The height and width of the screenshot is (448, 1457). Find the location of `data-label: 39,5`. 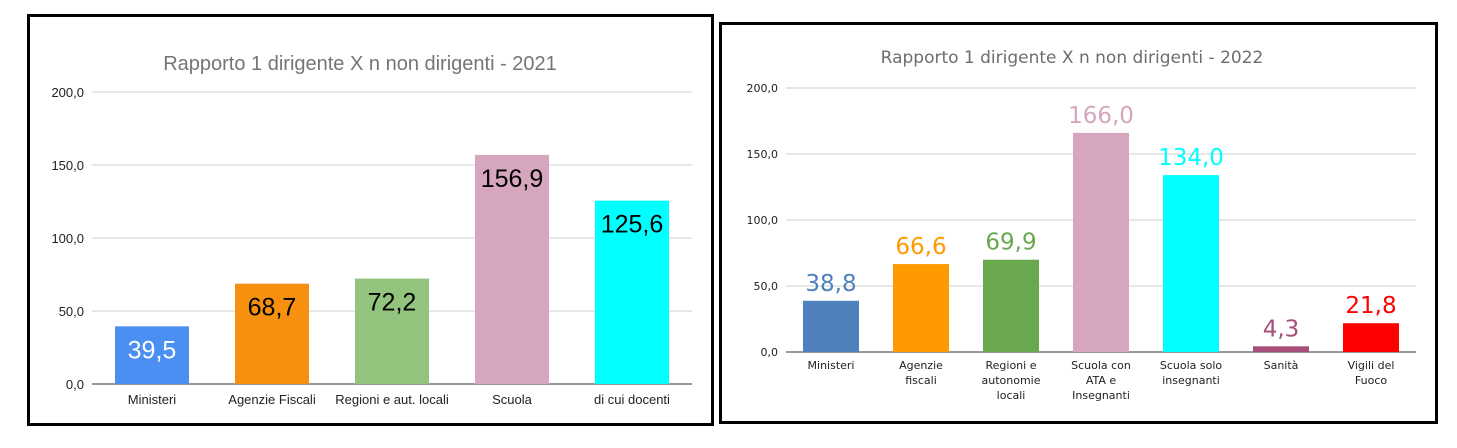

data-label: 39,5 is located at coordinates (152, 350).